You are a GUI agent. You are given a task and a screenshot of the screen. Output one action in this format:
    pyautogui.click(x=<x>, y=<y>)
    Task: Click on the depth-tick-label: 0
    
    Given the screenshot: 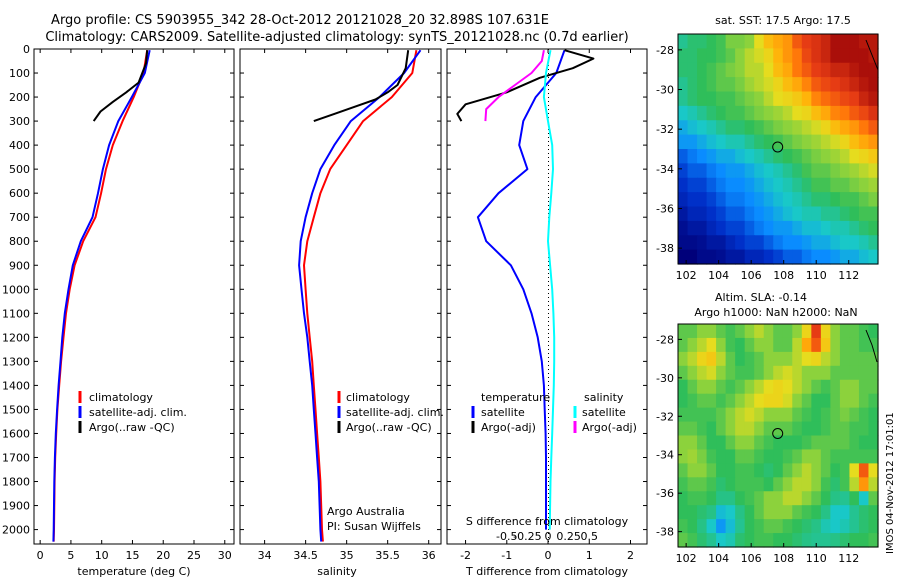 What is the action you would take?
    pyautogui.click(x=26, y=49)
    